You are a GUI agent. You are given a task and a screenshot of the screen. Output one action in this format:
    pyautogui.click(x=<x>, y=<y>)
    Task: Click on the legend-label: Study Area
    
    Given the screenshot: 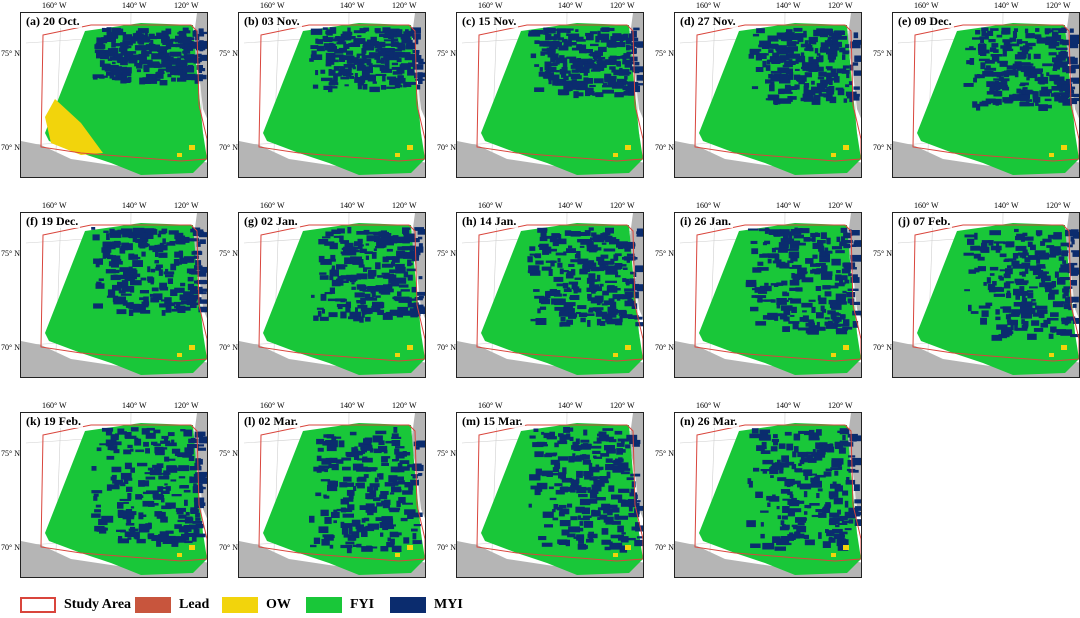 What is the action you would take?
    pyautogui.click(x=98, y=604)
    